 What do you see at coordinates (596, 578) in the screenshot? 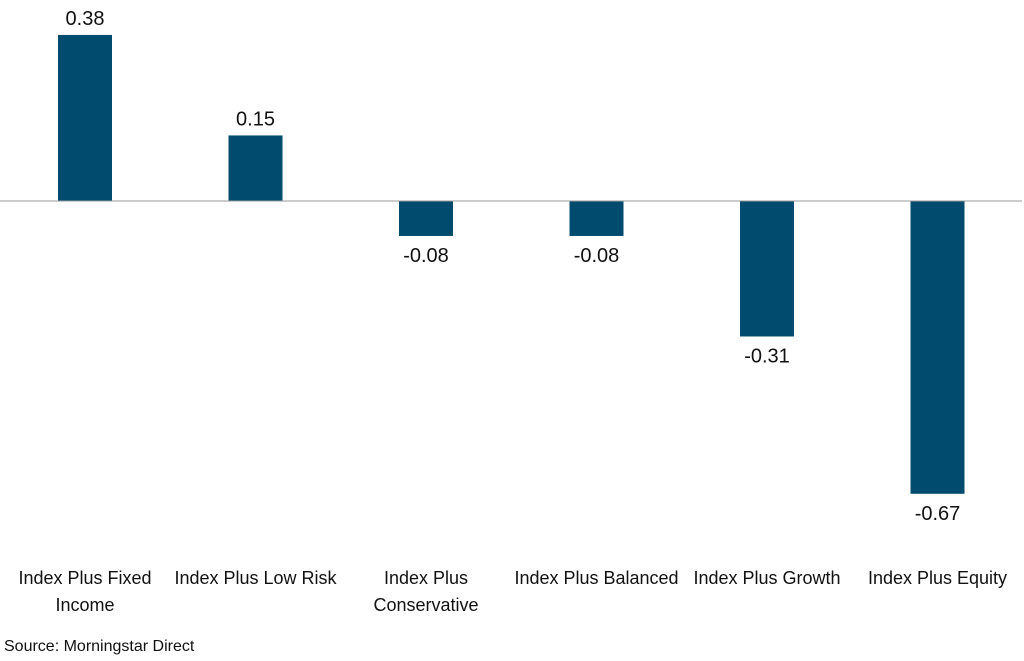
I see `category-label-4: Index Plus Balanced` at bounding box center [596, 578].